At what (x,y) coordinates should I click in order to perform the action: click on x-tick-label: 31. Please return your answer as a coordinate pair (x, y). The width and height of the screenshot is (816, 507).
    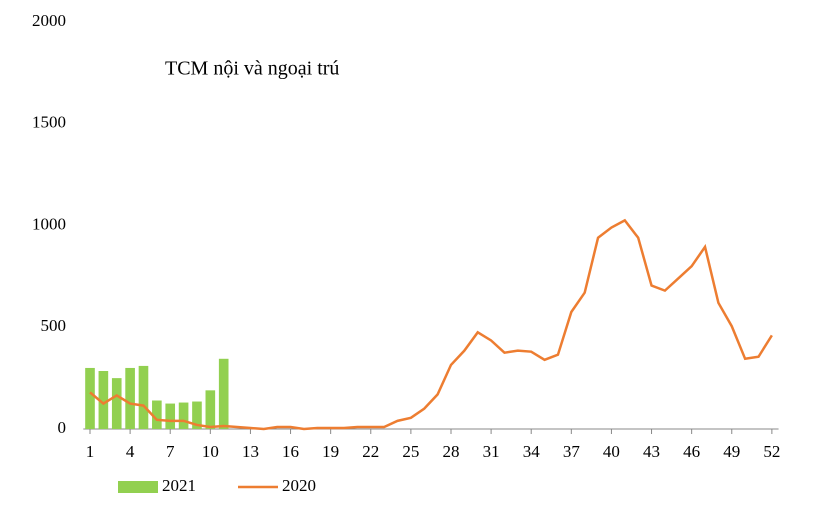
    Looking at the image, I should click on (491, 451).